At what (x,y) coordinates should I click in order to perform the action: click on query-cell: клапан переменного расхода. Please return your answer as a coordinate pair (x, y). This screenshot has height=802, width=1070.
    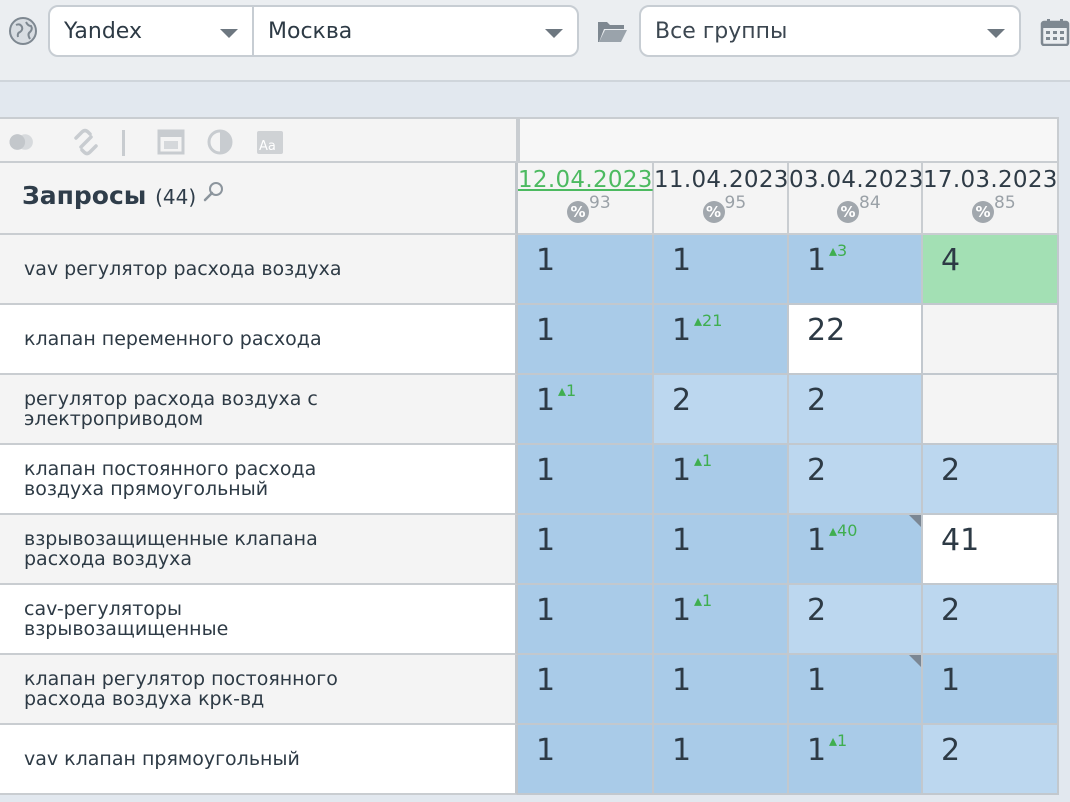
    Looking at the image, I should click on (259, 340).